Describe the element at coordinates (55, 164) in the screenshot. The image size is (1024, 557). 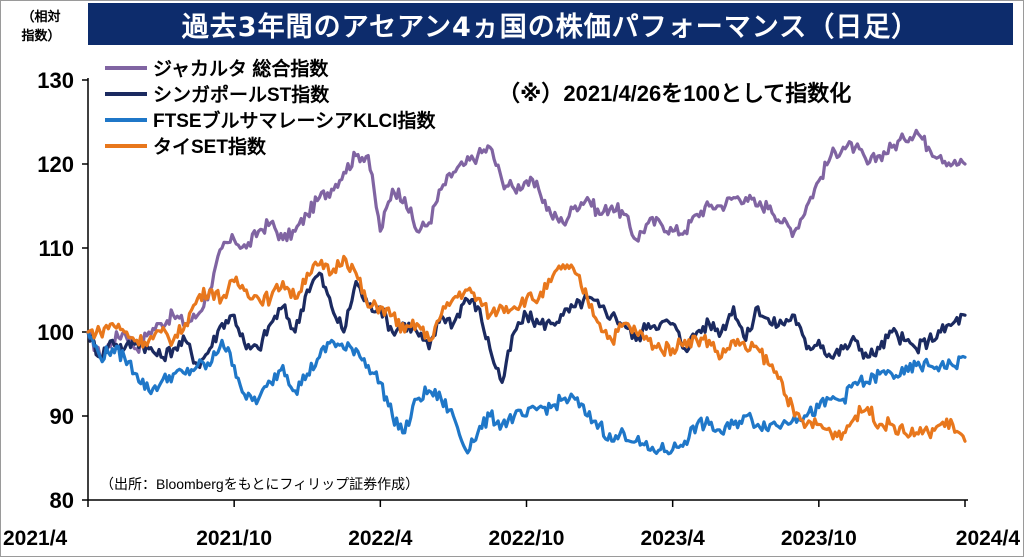
I see `y-tick-label: 120` at that location.